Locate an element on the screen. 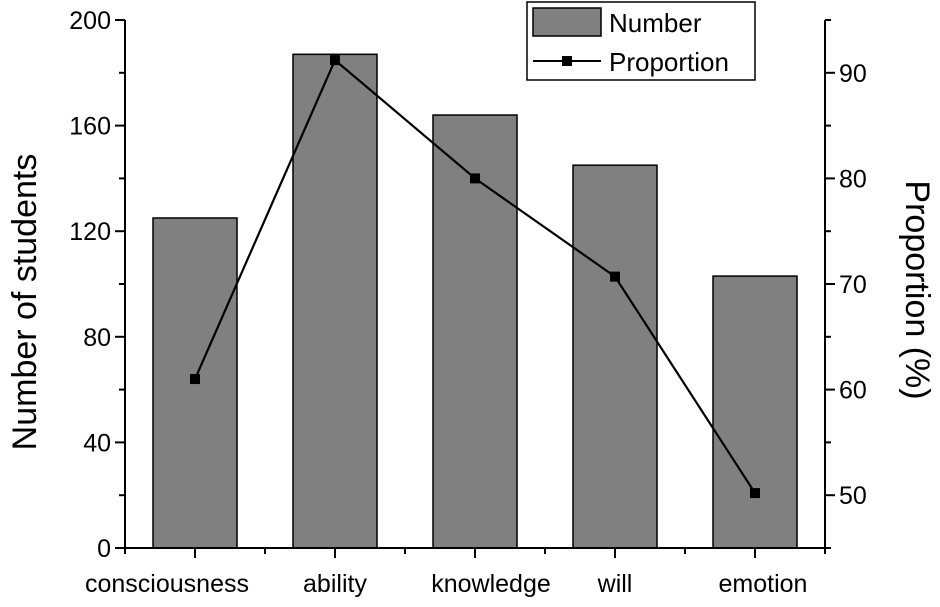  bar-knowledge is located at coordinates (475, 331).